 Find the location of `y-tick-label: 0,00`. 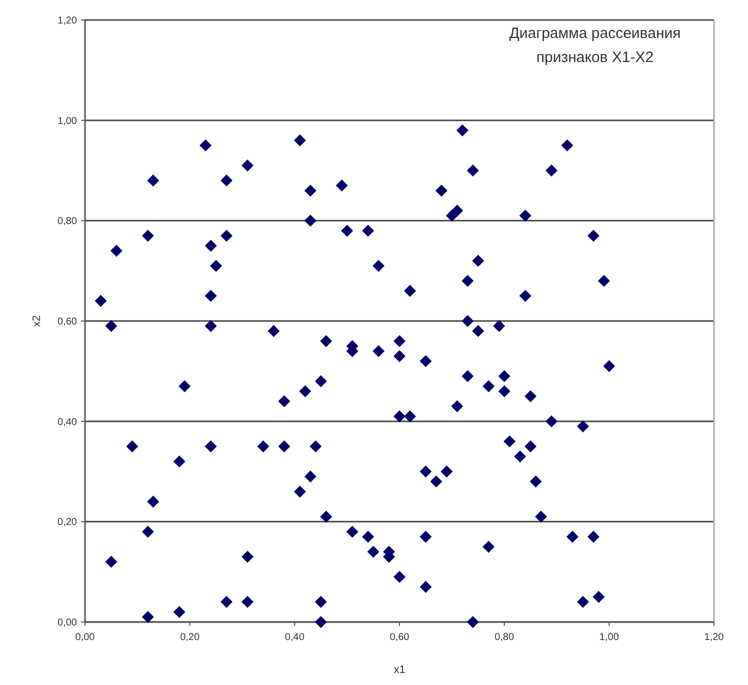

y-tick-label: 0,00 is located at coordinates (68, 623).